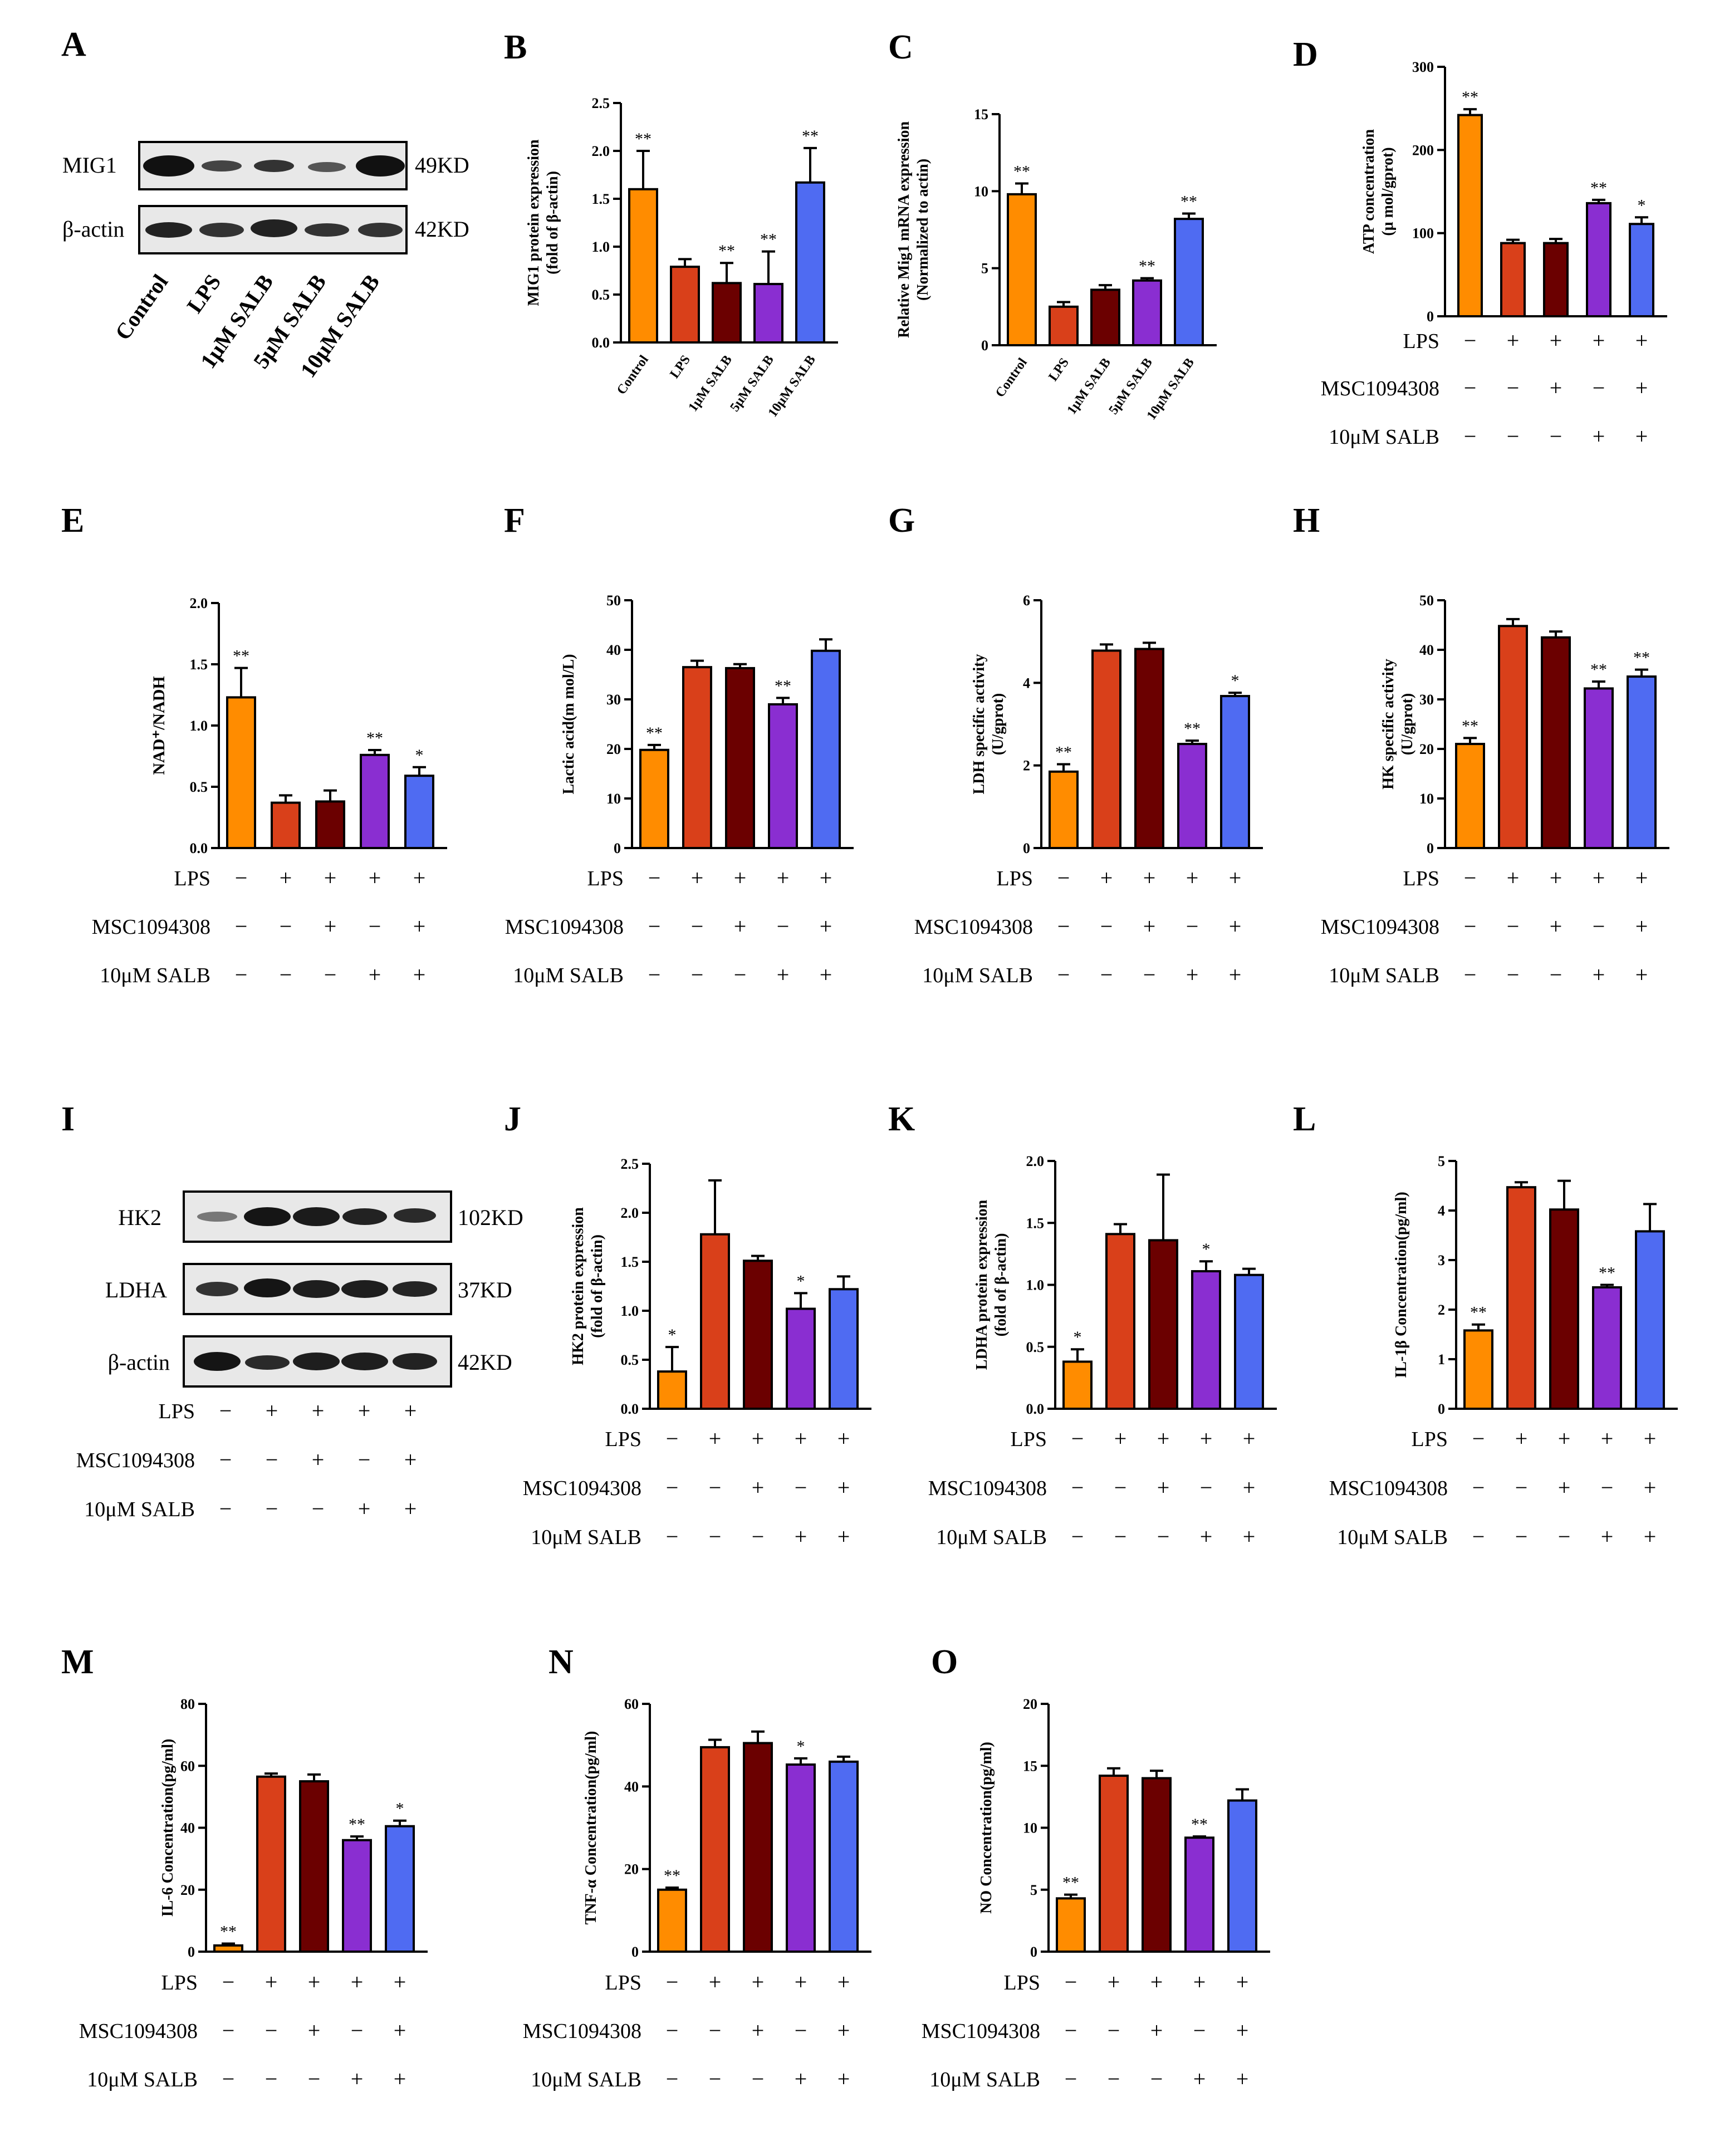 This screenshot has width=1734, height=2156. I want to click on y-axis-label-line: Relative Mig1 mRNA expression, so click(904, 230).